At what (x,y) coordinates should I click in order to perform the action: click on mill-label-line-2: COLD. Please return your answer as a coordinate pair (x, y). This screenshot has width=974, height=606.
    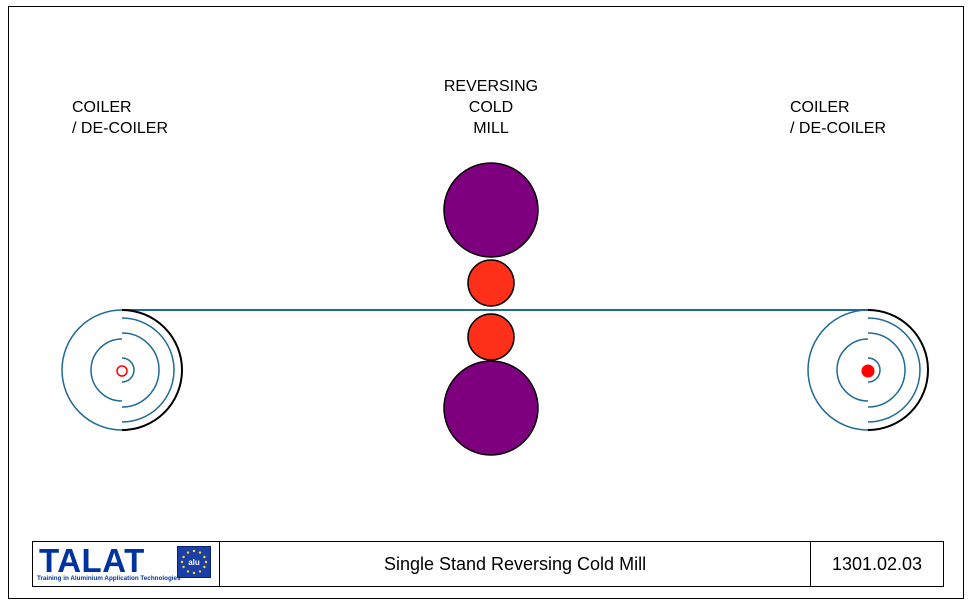
    Looking at the image, I should click on (491, 107).